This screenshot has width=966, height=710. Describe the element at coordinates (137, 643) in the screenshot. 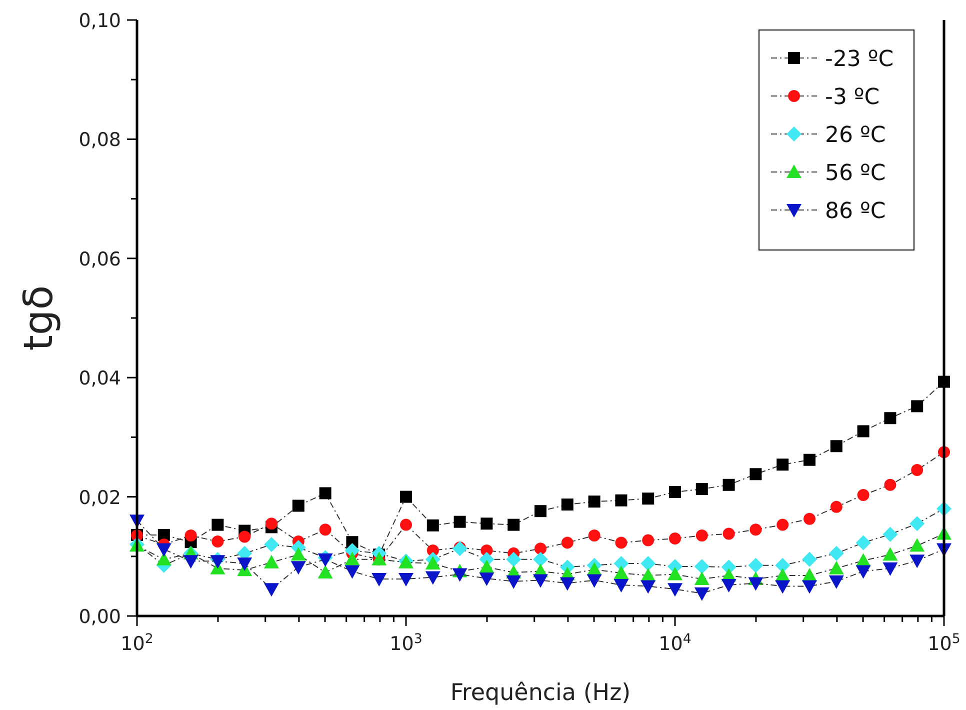

I see `x-tick-label: 10$^{2}$` at that location.